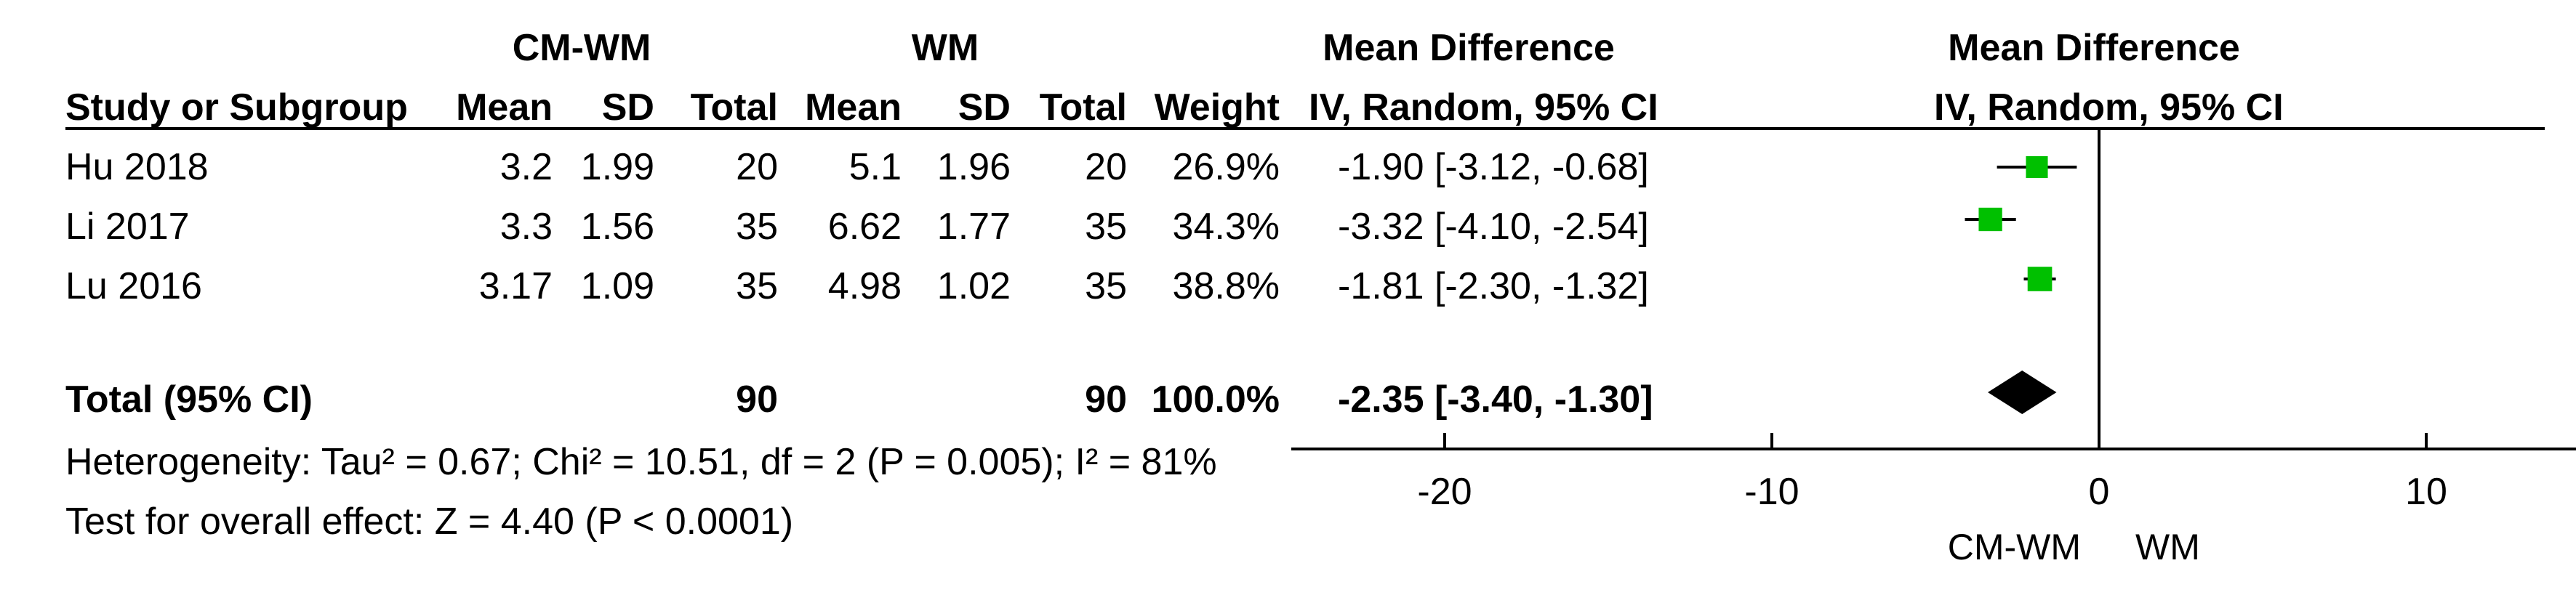 This screenshot has height=595, width=2576. What do you see at coordinates (137, 167) in the screenshot?
I see `study-name: Hu 2018` at bounding box center [137, 167].